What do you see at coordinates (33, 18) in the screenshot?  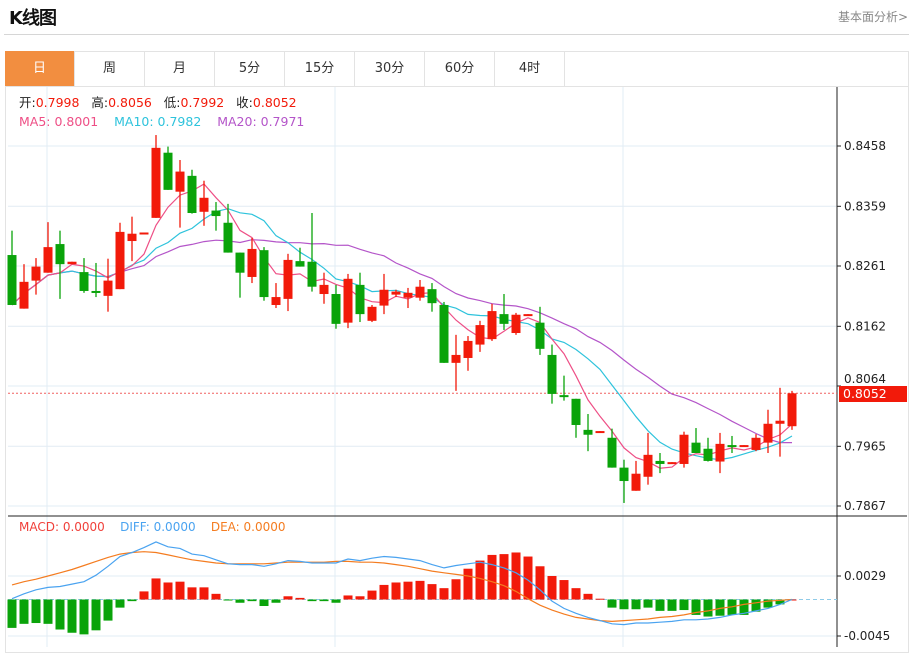 I see `page-title: K线图` at bounding box center [33, 18].